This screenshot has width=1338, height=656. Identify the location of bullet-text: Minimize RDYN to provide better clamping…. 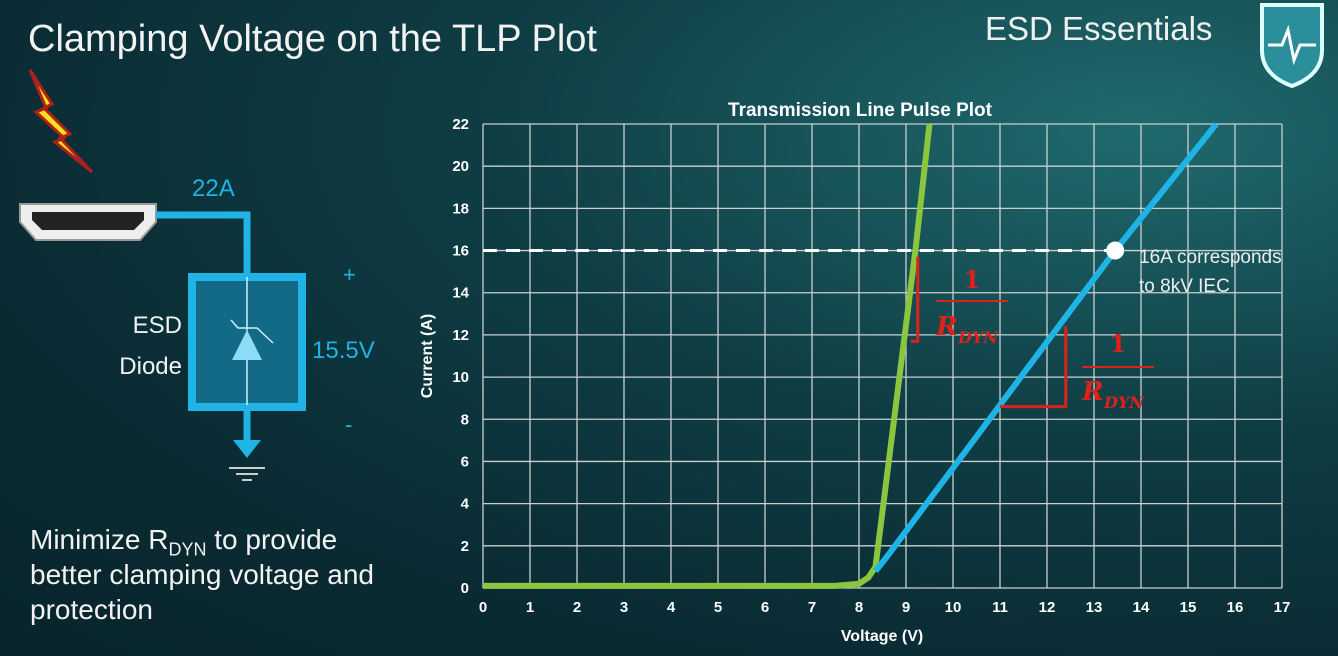
(222, 574).